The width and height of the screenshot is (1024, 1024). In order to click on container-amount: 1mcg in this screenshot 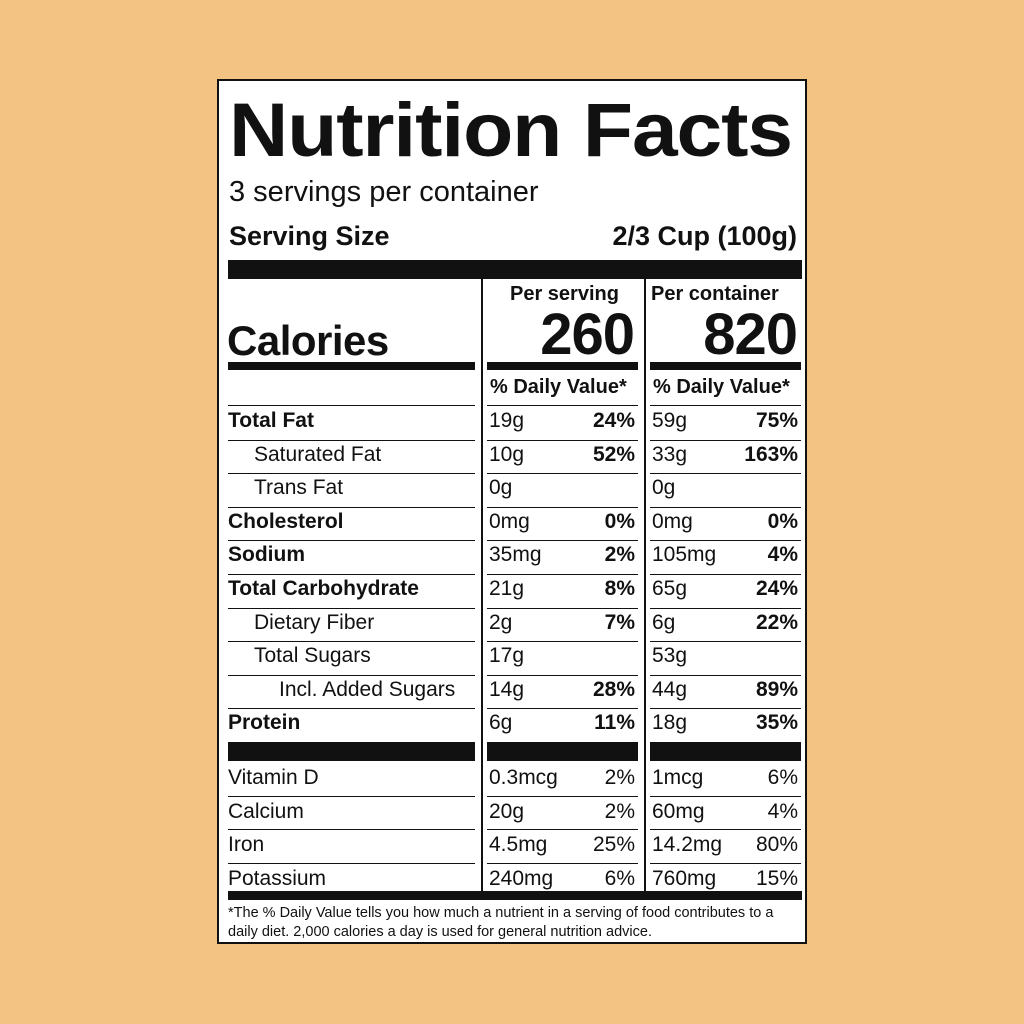, I will do `click(678, 777)`.